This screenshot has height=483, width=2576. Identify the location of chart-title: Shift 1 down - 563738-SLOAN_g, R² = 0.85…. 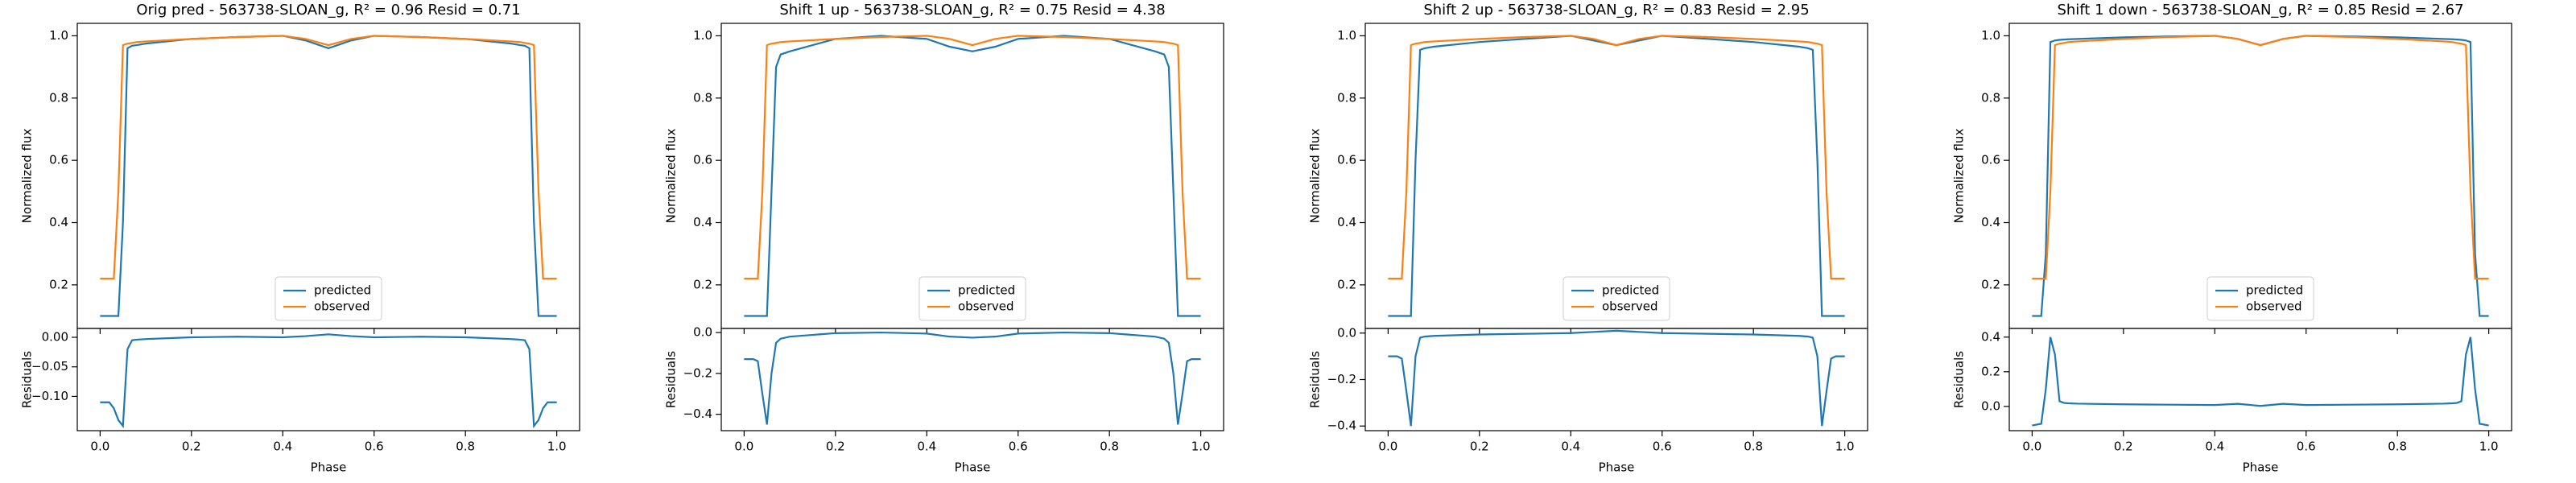
(2260, 10).